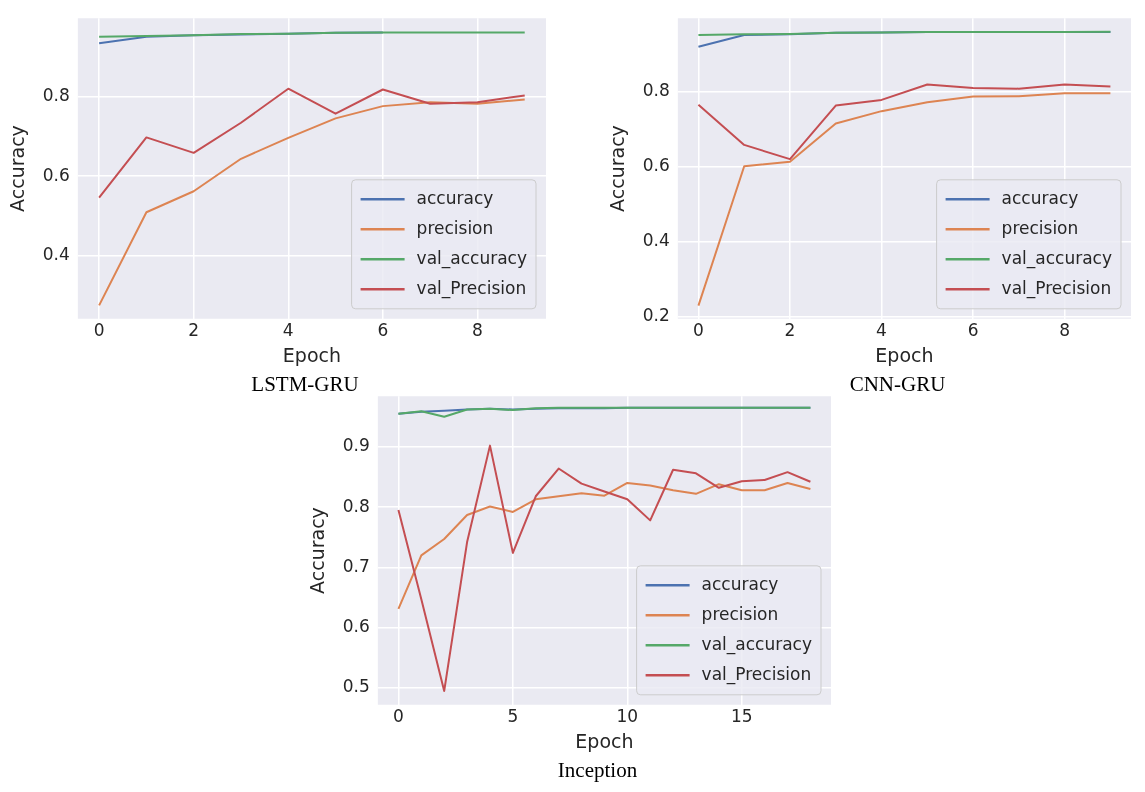 The height and width of the screenshot is (792, 1145). Describe the element at coordinates (356, 445) in the screenshot. I see `y-tick-label: 0.9` at that location.